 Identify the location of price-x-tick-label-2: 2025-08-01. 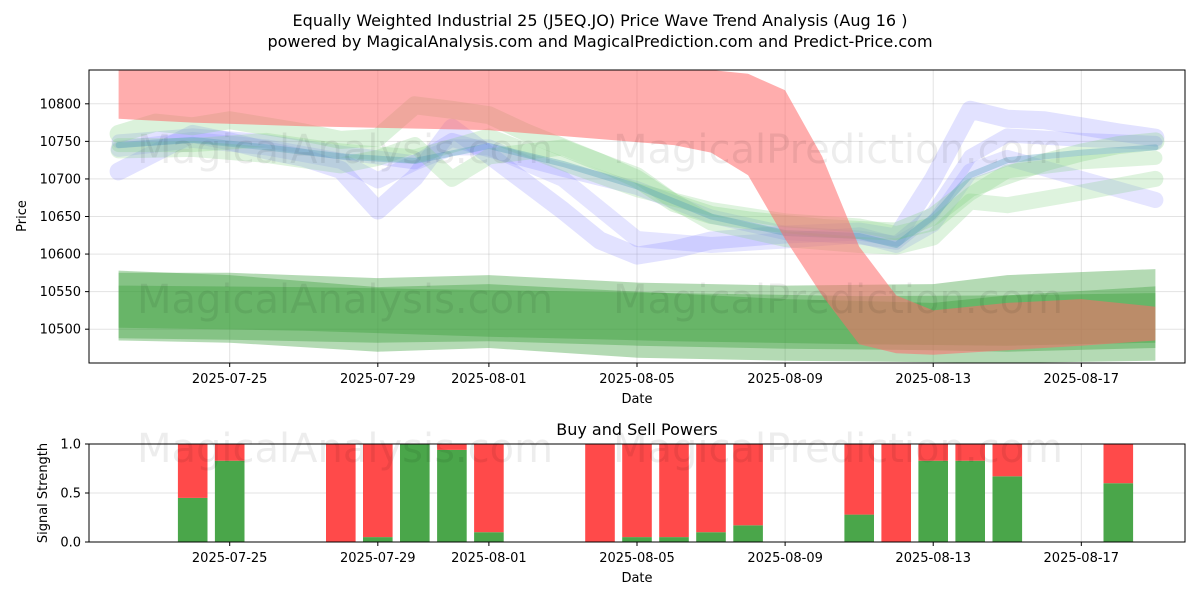
(489, 379).